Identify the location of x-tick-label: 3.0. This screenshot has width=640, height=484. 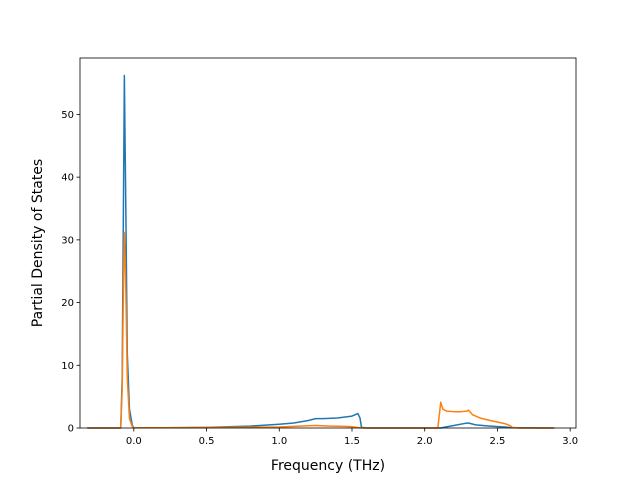
(570, 441).